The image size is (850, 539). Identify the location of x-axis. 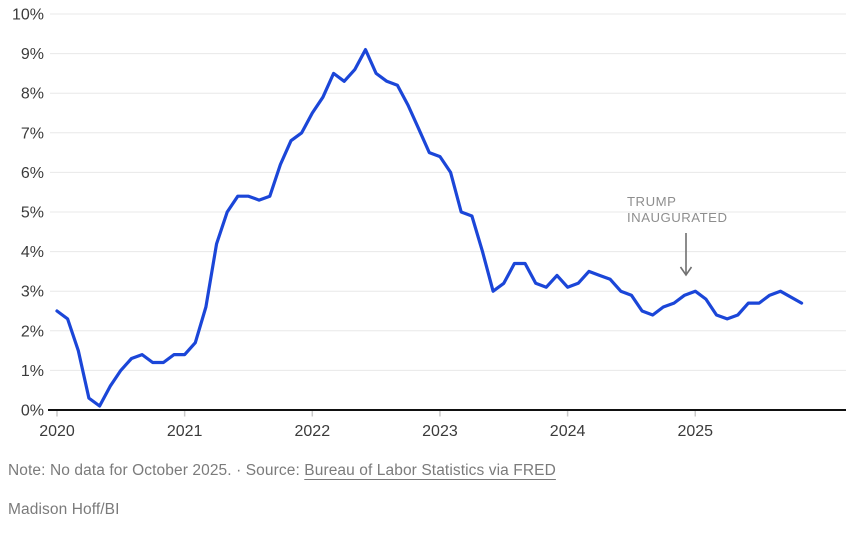
(447, 413).